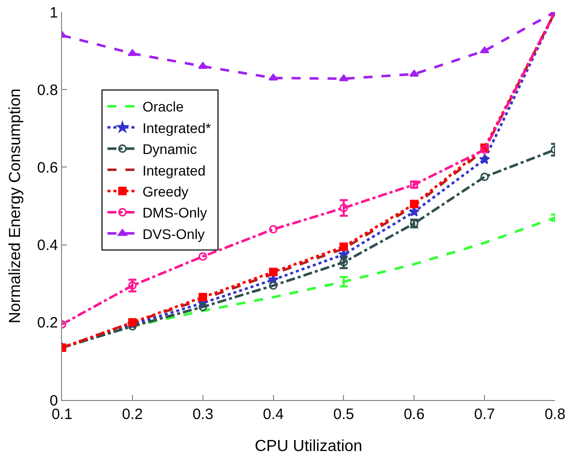 Image resolution: width=567 pixels, height=455 pixels. Describe the element at coordinates (203, 414) in the screenshot. I see `x-tick-label: 0.3` at that location.